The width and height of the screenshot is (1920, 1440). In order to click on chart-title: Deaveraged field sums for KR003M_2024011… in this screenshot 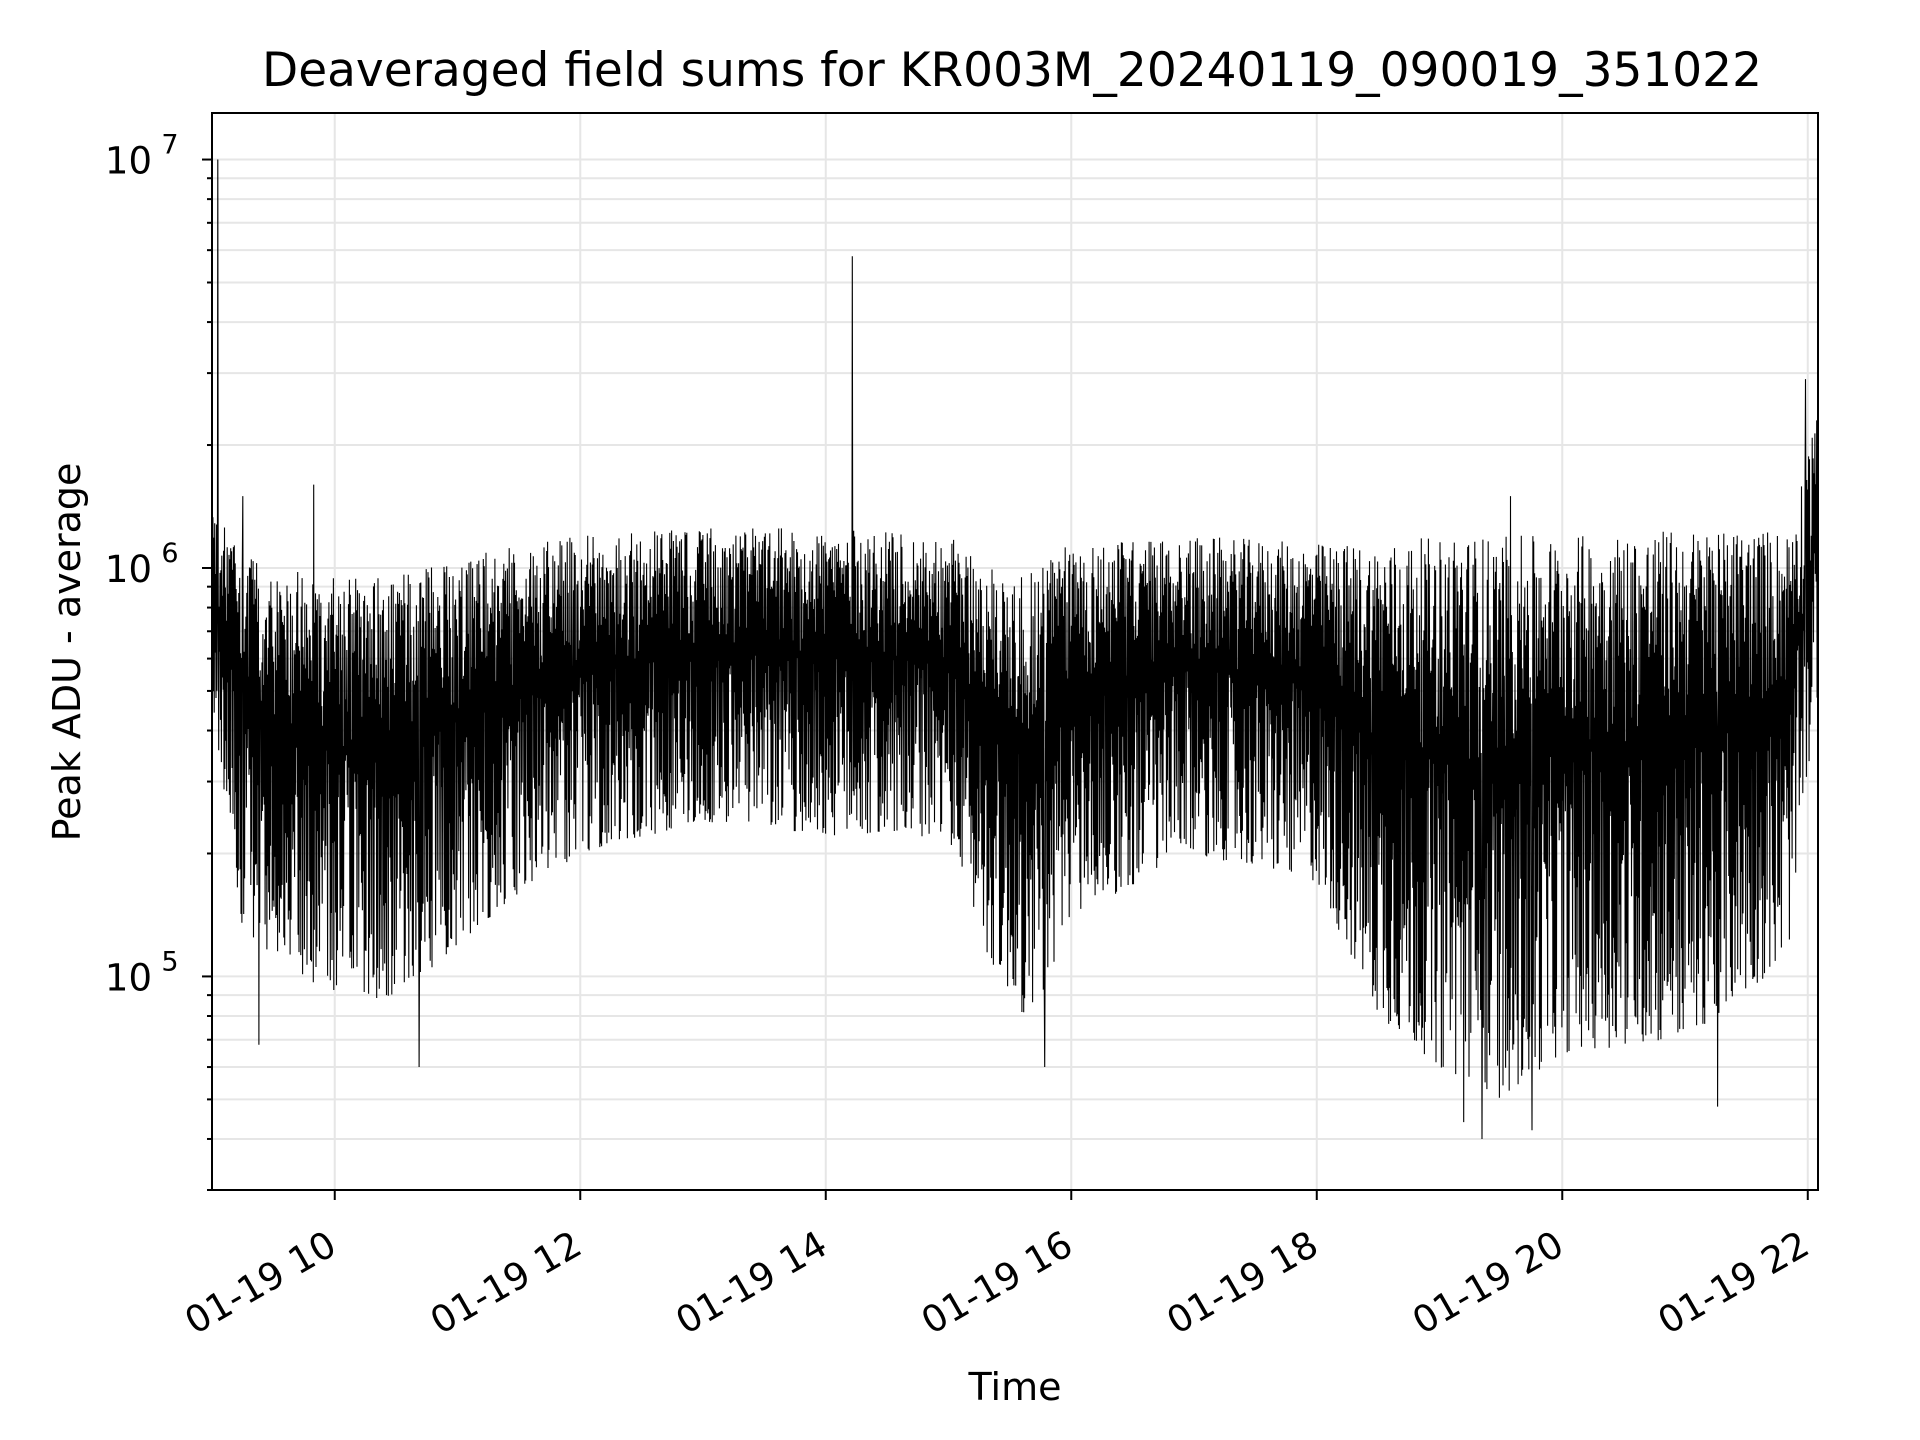, I will do `click(1012, 70)`.